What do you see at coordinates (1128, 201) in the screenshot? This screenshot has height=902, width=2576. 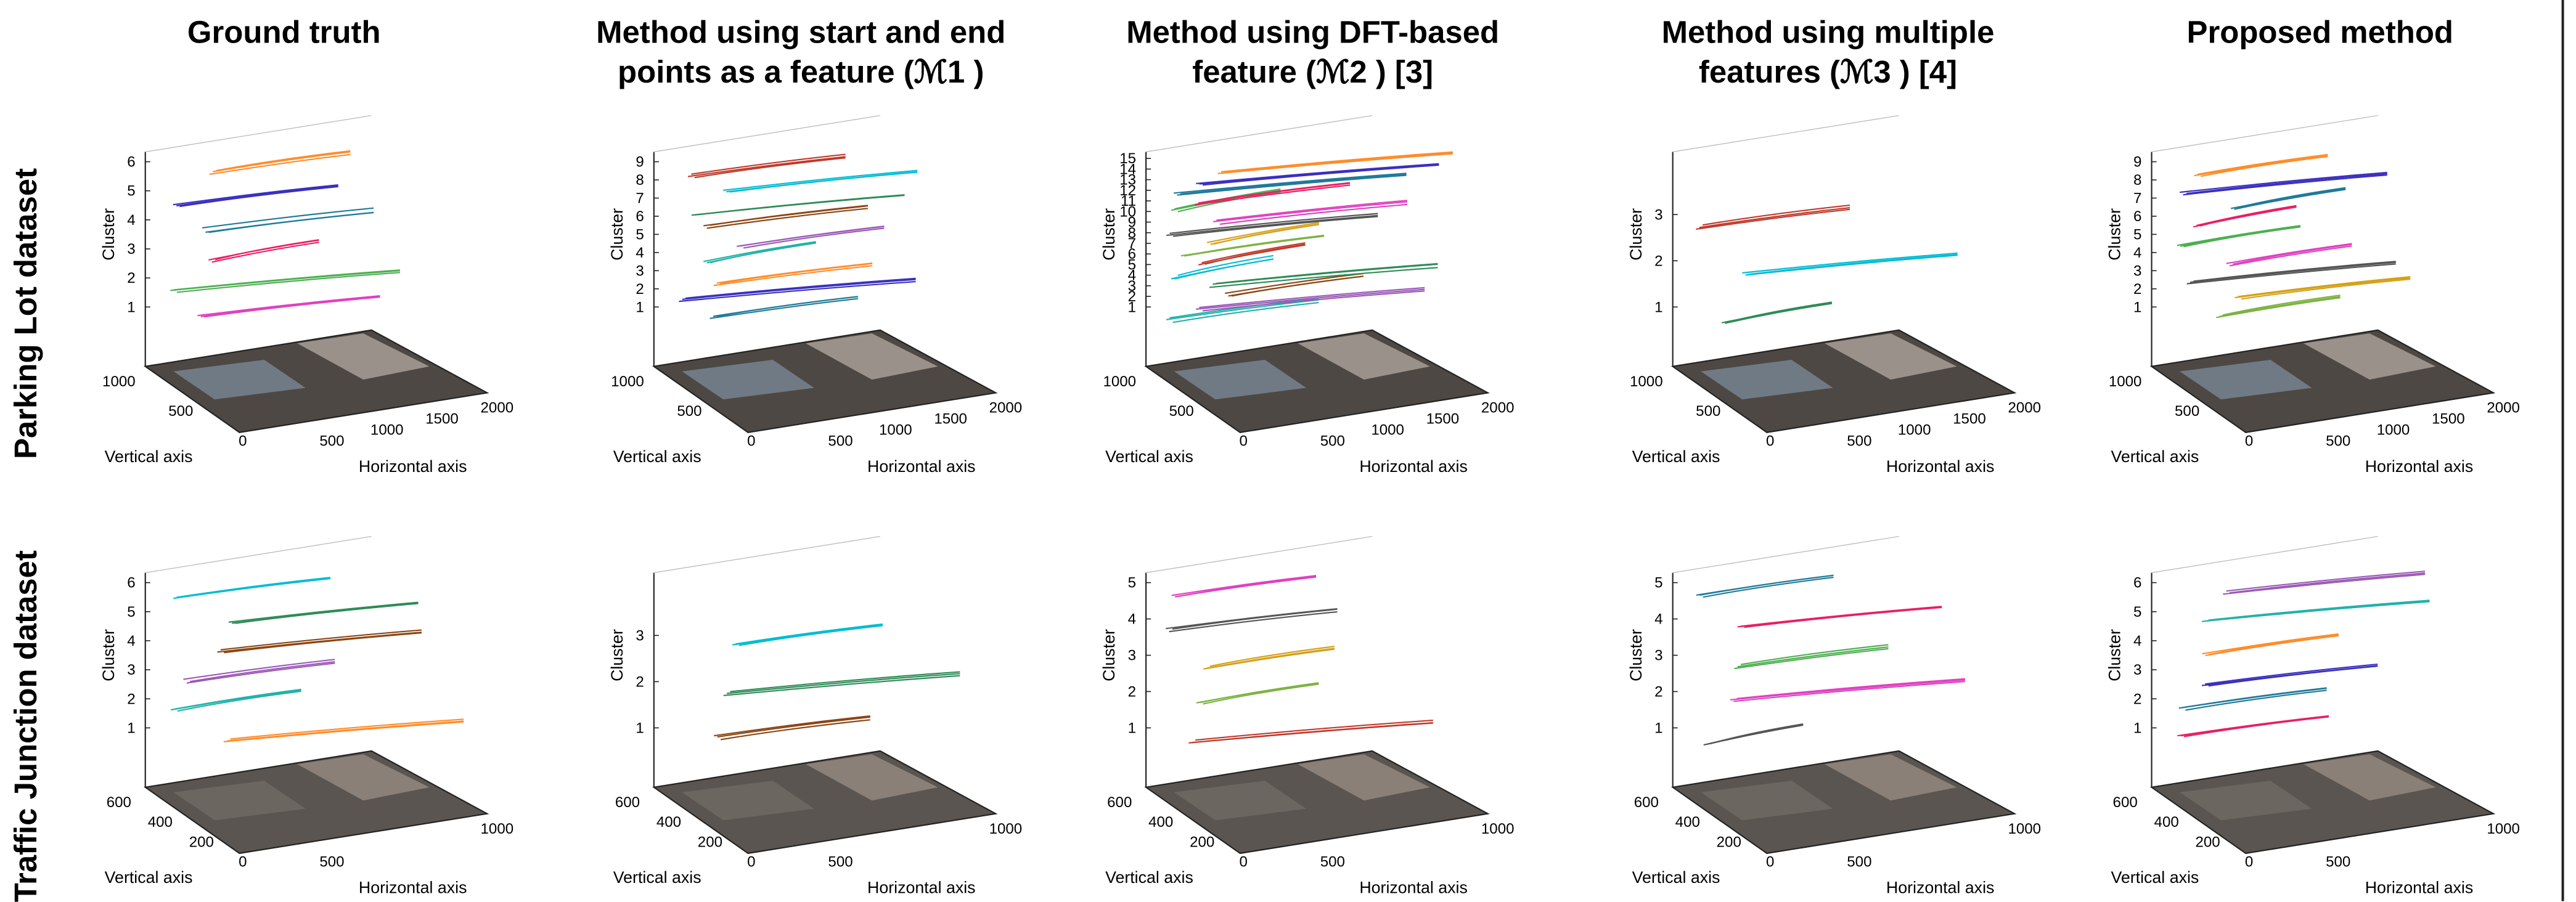 I see `cluster-tick-label: 11` at bounding box center [1128, 201].